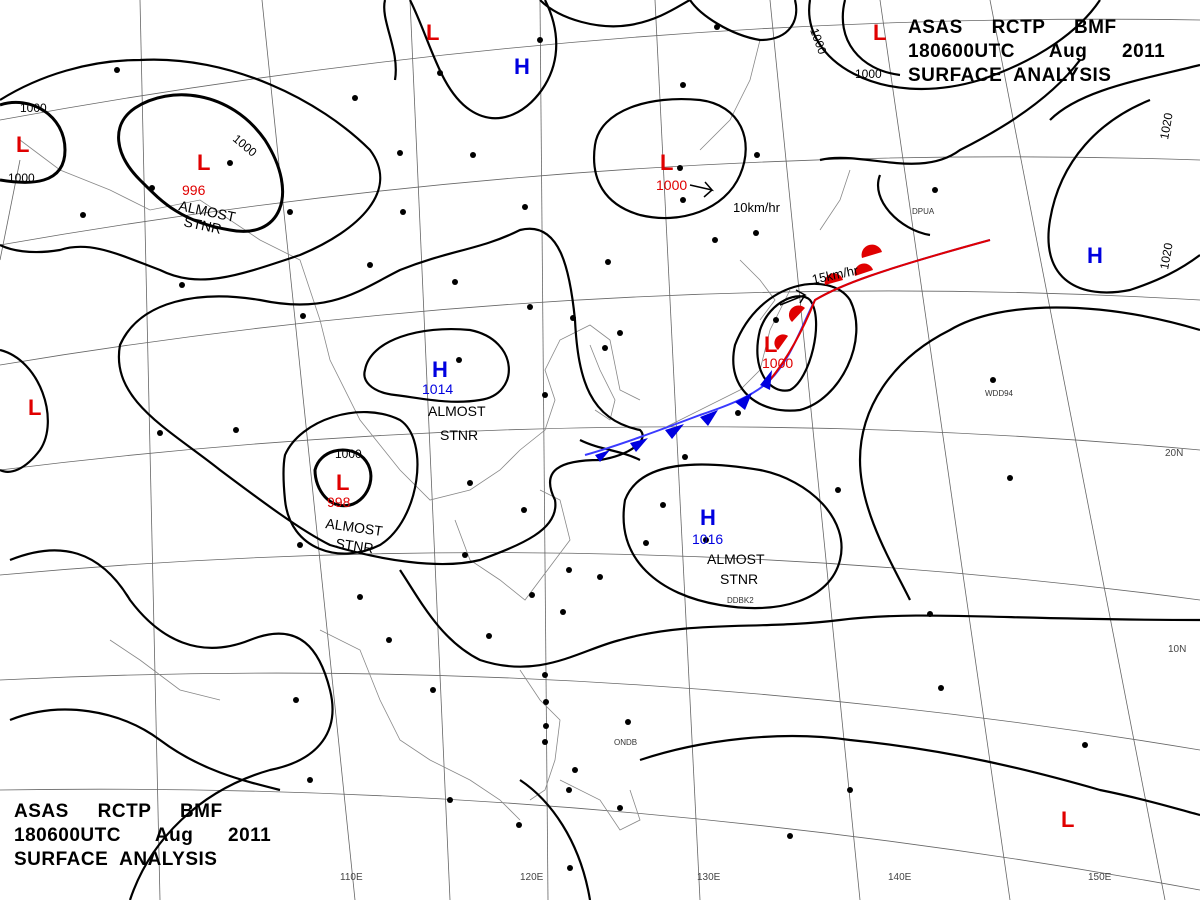 This screenshot has height=900, width=1200. What do you see at coordinates (709, 877) in the screenshot?
I see `lon-label: 130E` at bounding box center [709, 877].